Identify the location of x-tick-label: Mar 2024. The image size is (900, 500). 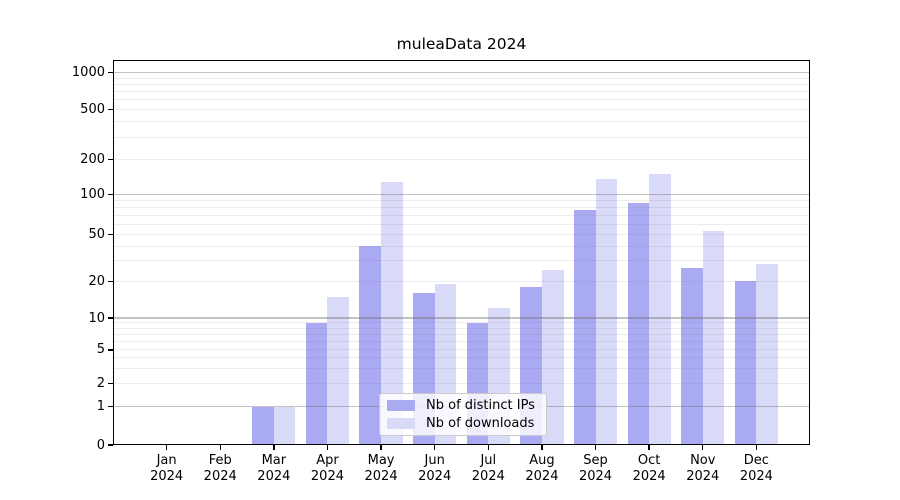
(274, 468).